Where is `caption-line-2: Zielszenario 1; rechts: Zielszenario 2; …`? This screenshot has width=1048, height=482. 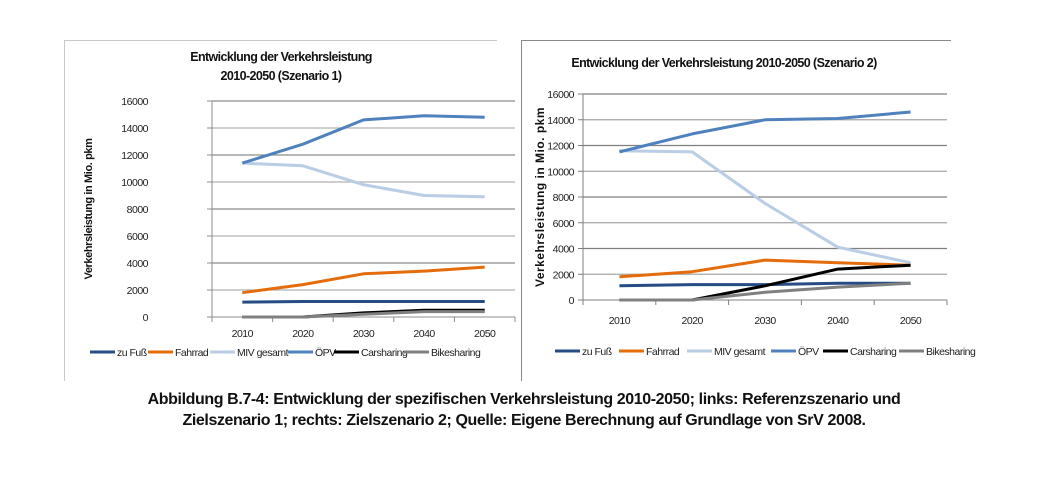 caption-line-2: Zielszenario 1; rechts: Zielszenario 2; … is located at coordinates (524, 420).